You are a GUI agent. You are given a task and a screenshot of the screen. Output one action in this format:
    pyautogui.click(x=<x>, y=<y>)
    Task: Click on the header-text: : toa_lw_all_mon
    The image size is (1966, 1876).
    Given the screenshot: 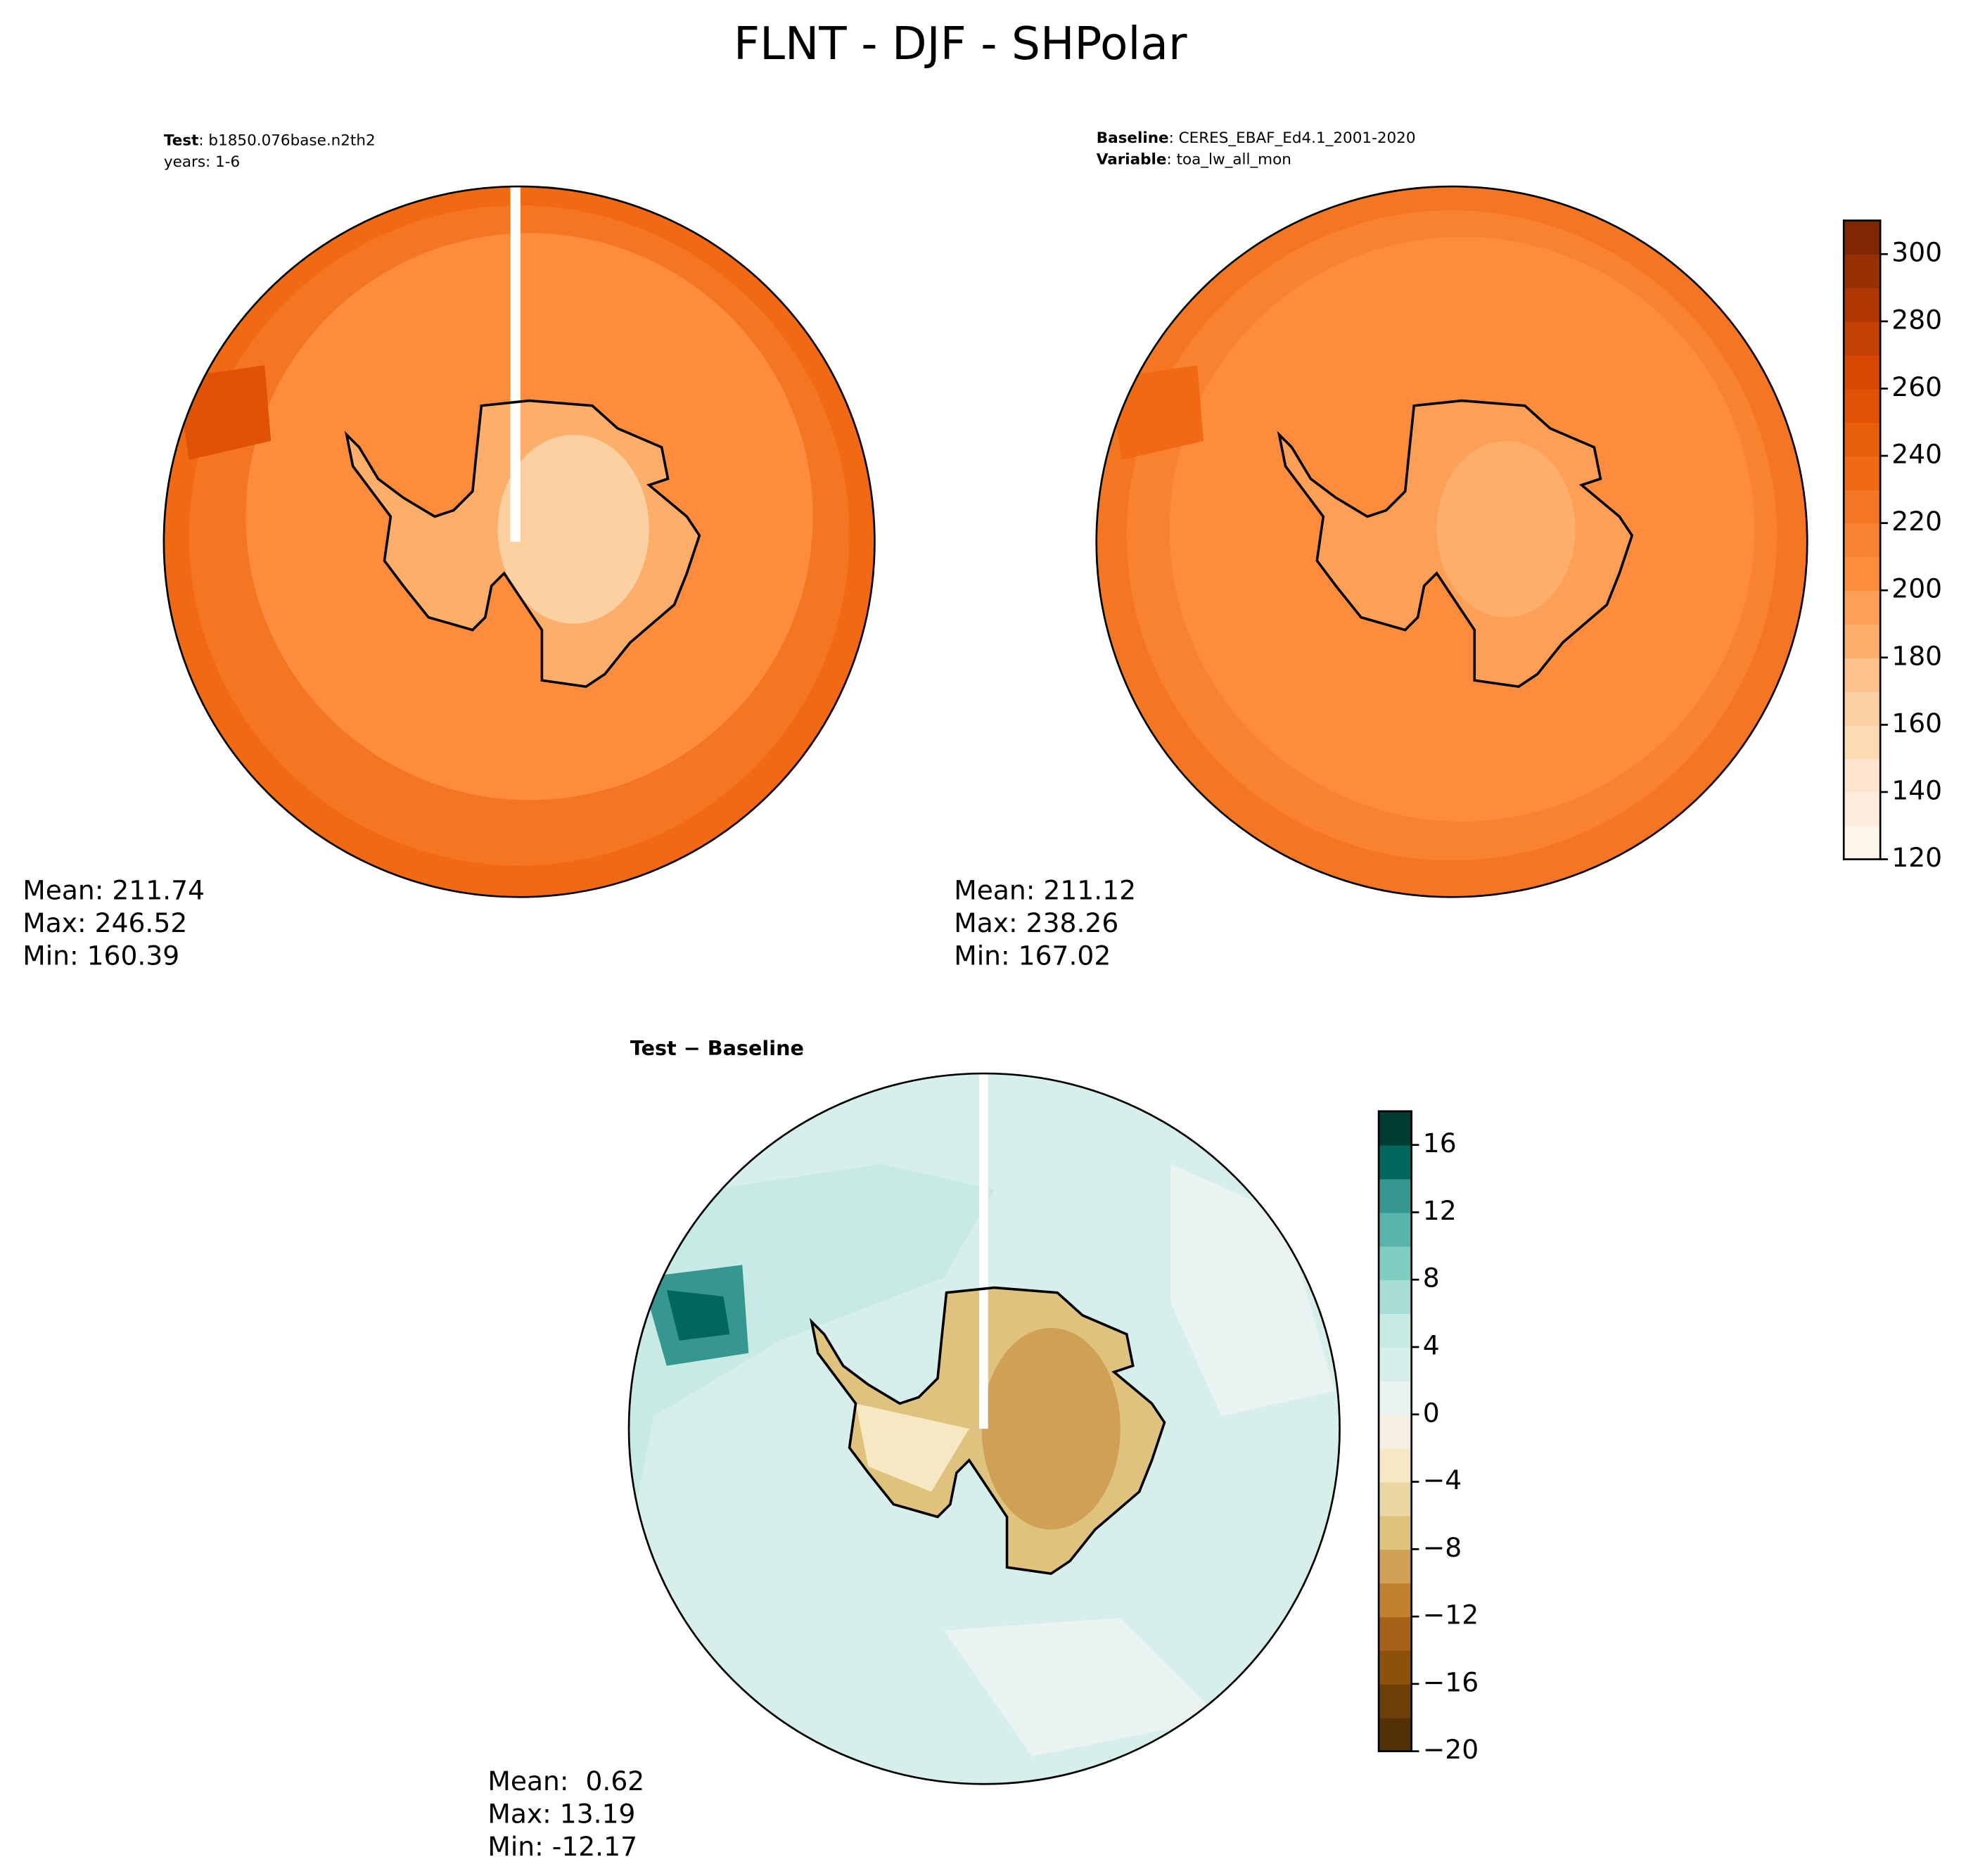 What is the action you would take?
    pyautogui.click(x=1228, y=159)
    